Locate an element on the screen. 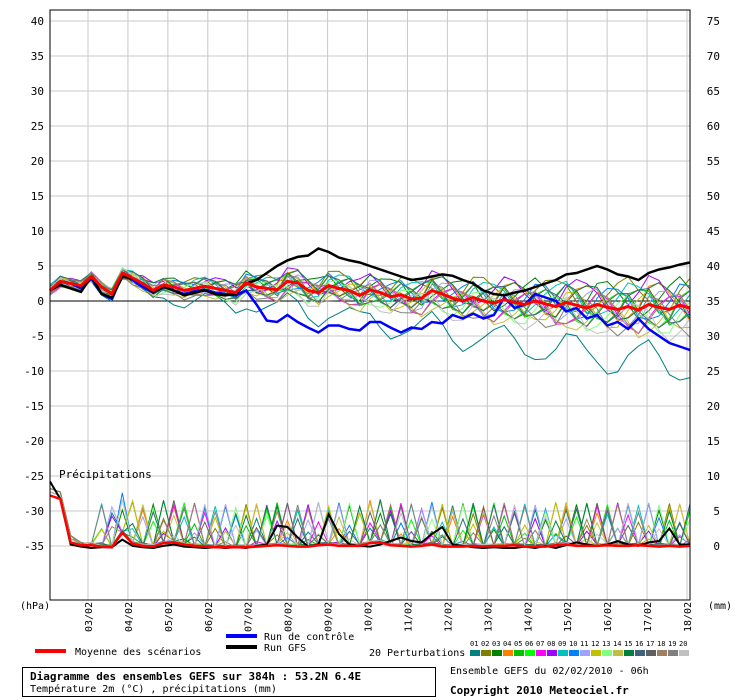 This screenshot has width=740, height=700. x-tick-label: 14/02 is located at coordinates (528, 617).